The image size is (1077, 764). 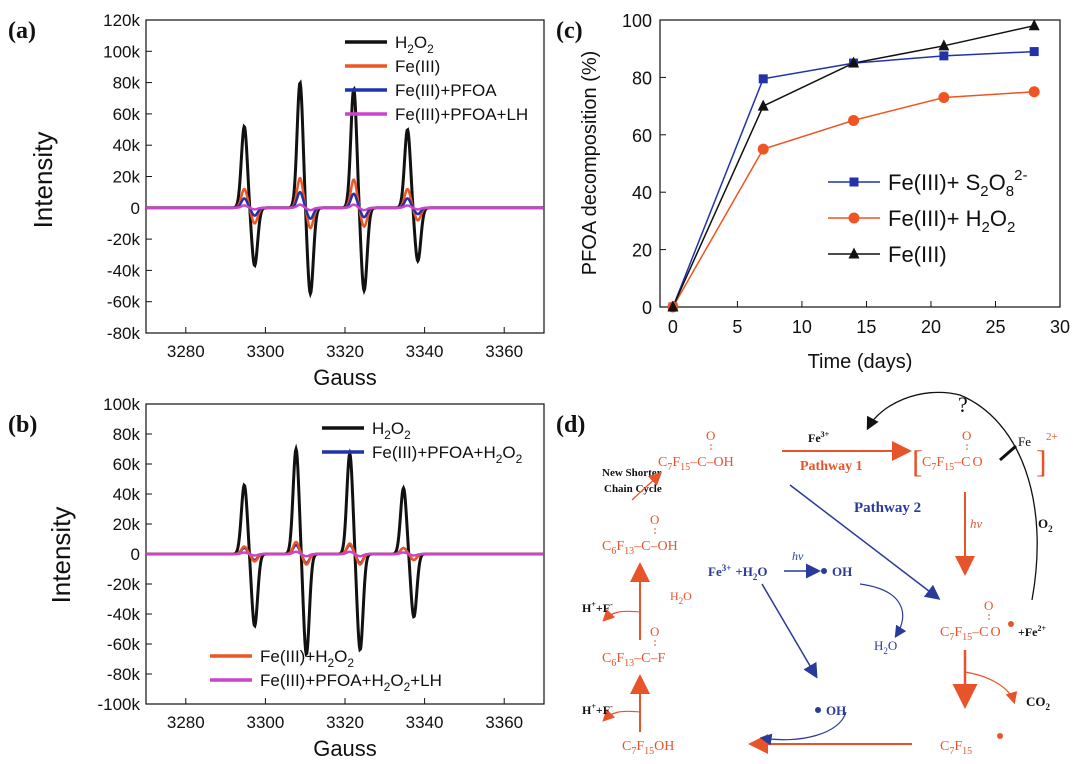 What do you see at coordinates (124, 270) in the screenshot?
I see `ytick-label: -40k` at bounding box center [124, 270].